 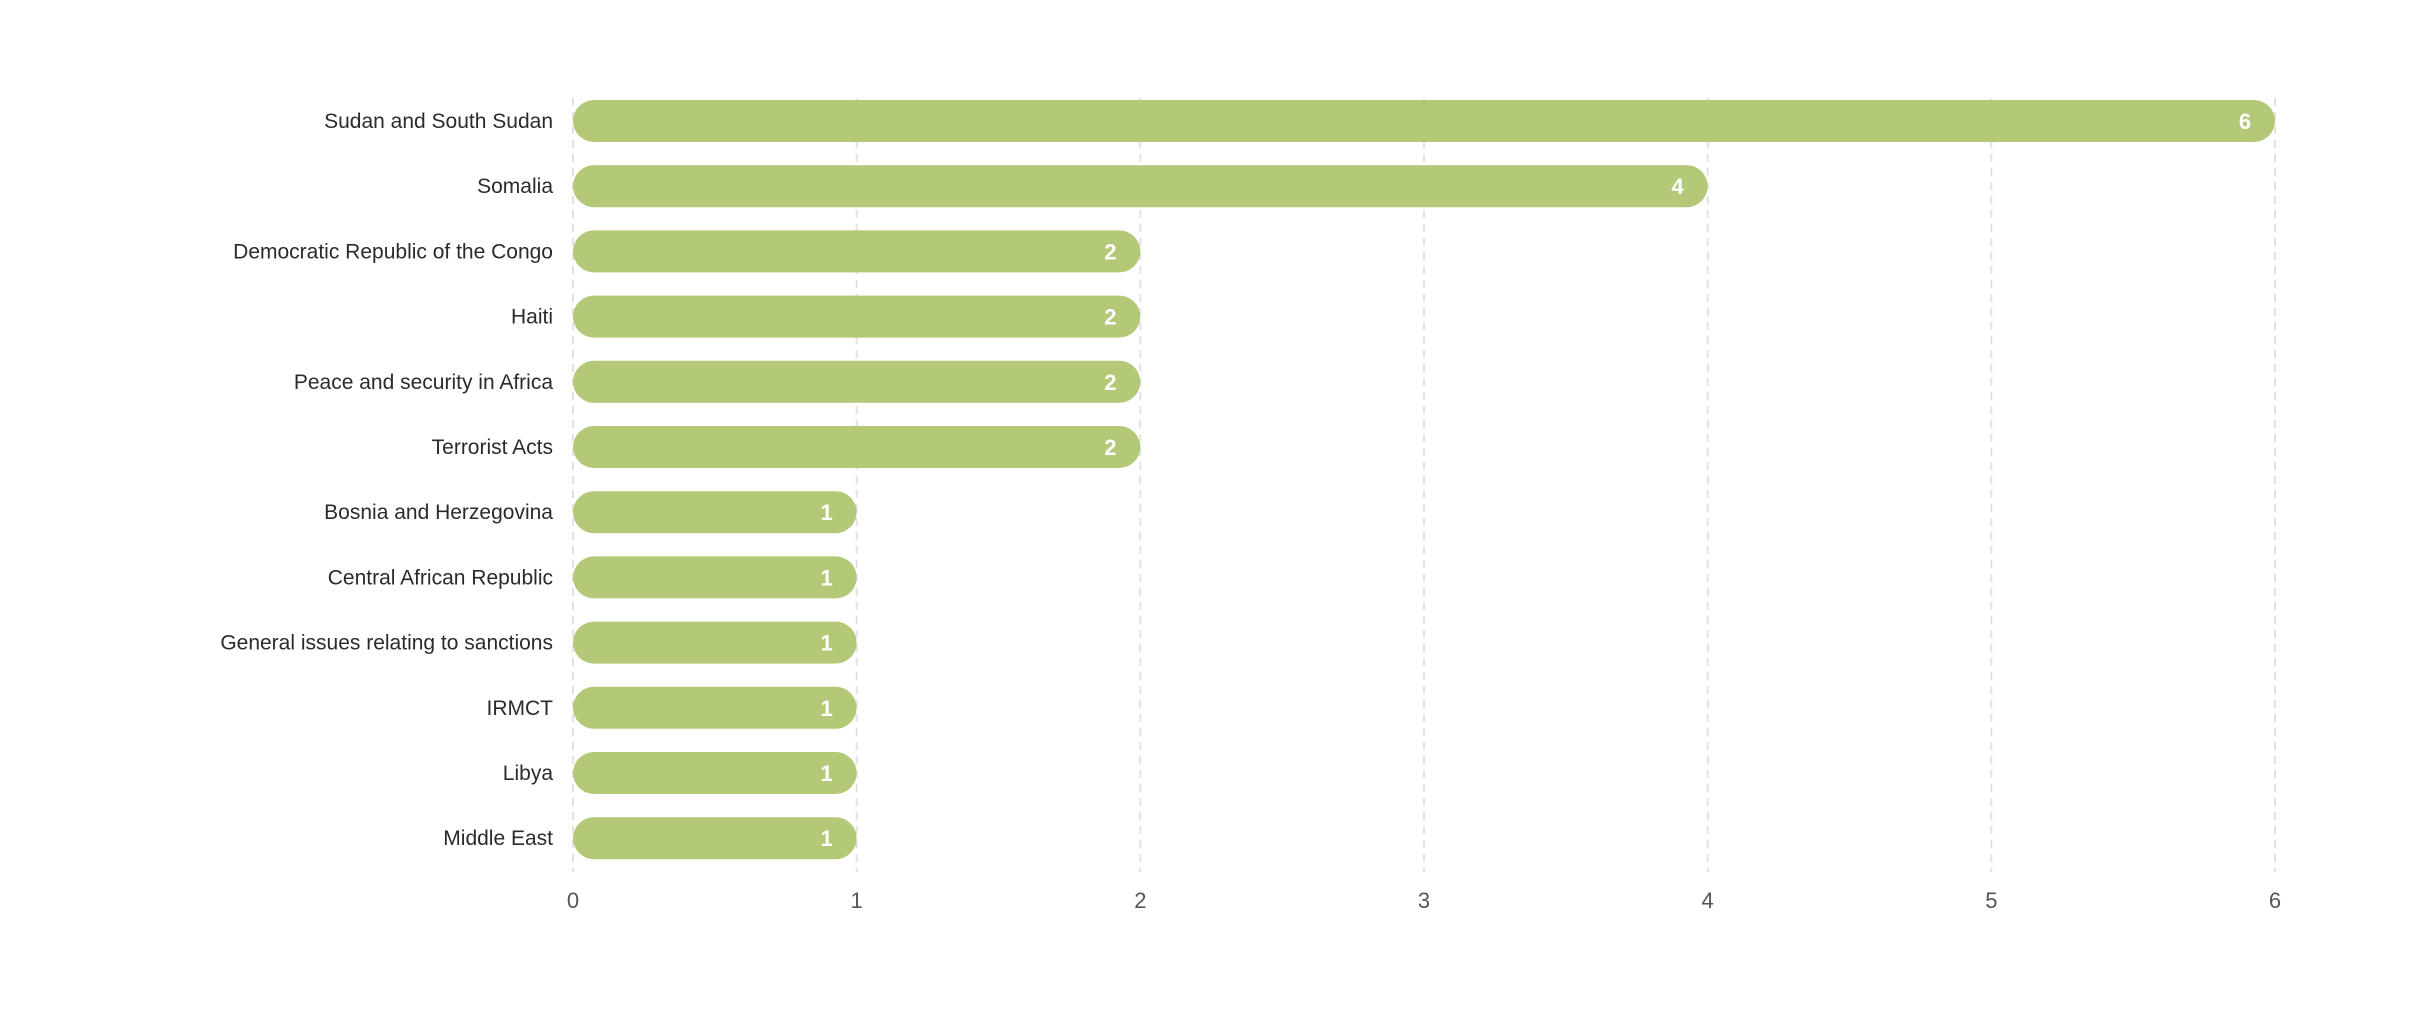 I want to click on value-label-7: 1, so click(x=827, y=577).